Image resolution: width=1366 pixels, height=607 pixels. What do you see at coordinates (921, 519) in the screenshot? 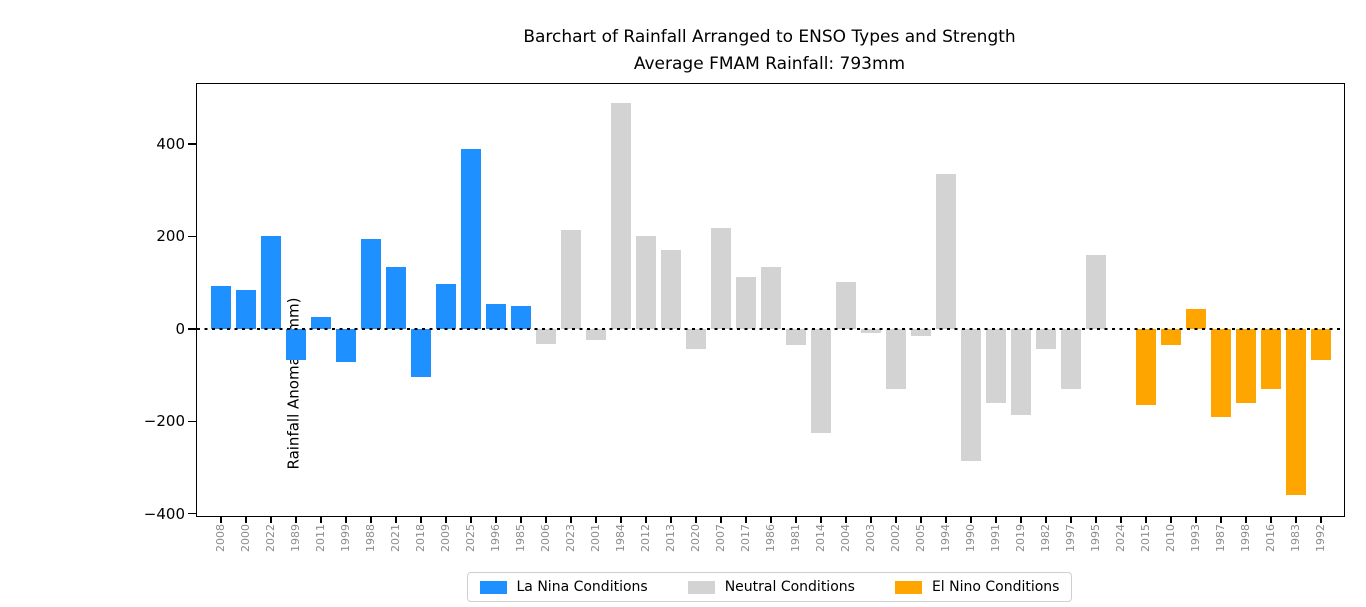
I see `x-tick-2005` at bounding box center [921, 519].